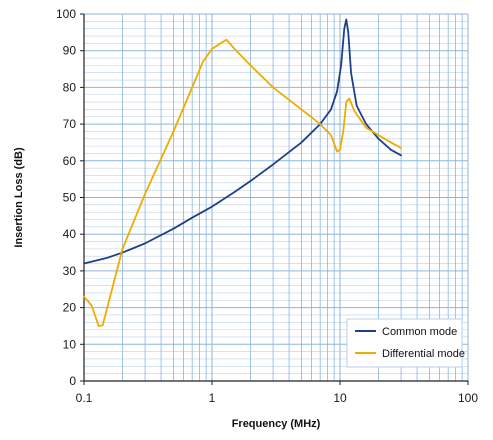 The width and height of the screenshot is (493, 440). I want to click on x-tick-label: 1, so click(212, 398).